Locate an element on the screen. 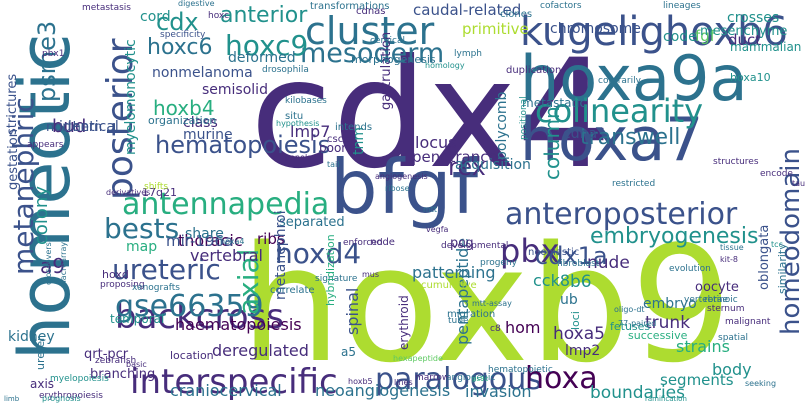  cloud-word: nonmelanoma is located at coordinates (202, 73).